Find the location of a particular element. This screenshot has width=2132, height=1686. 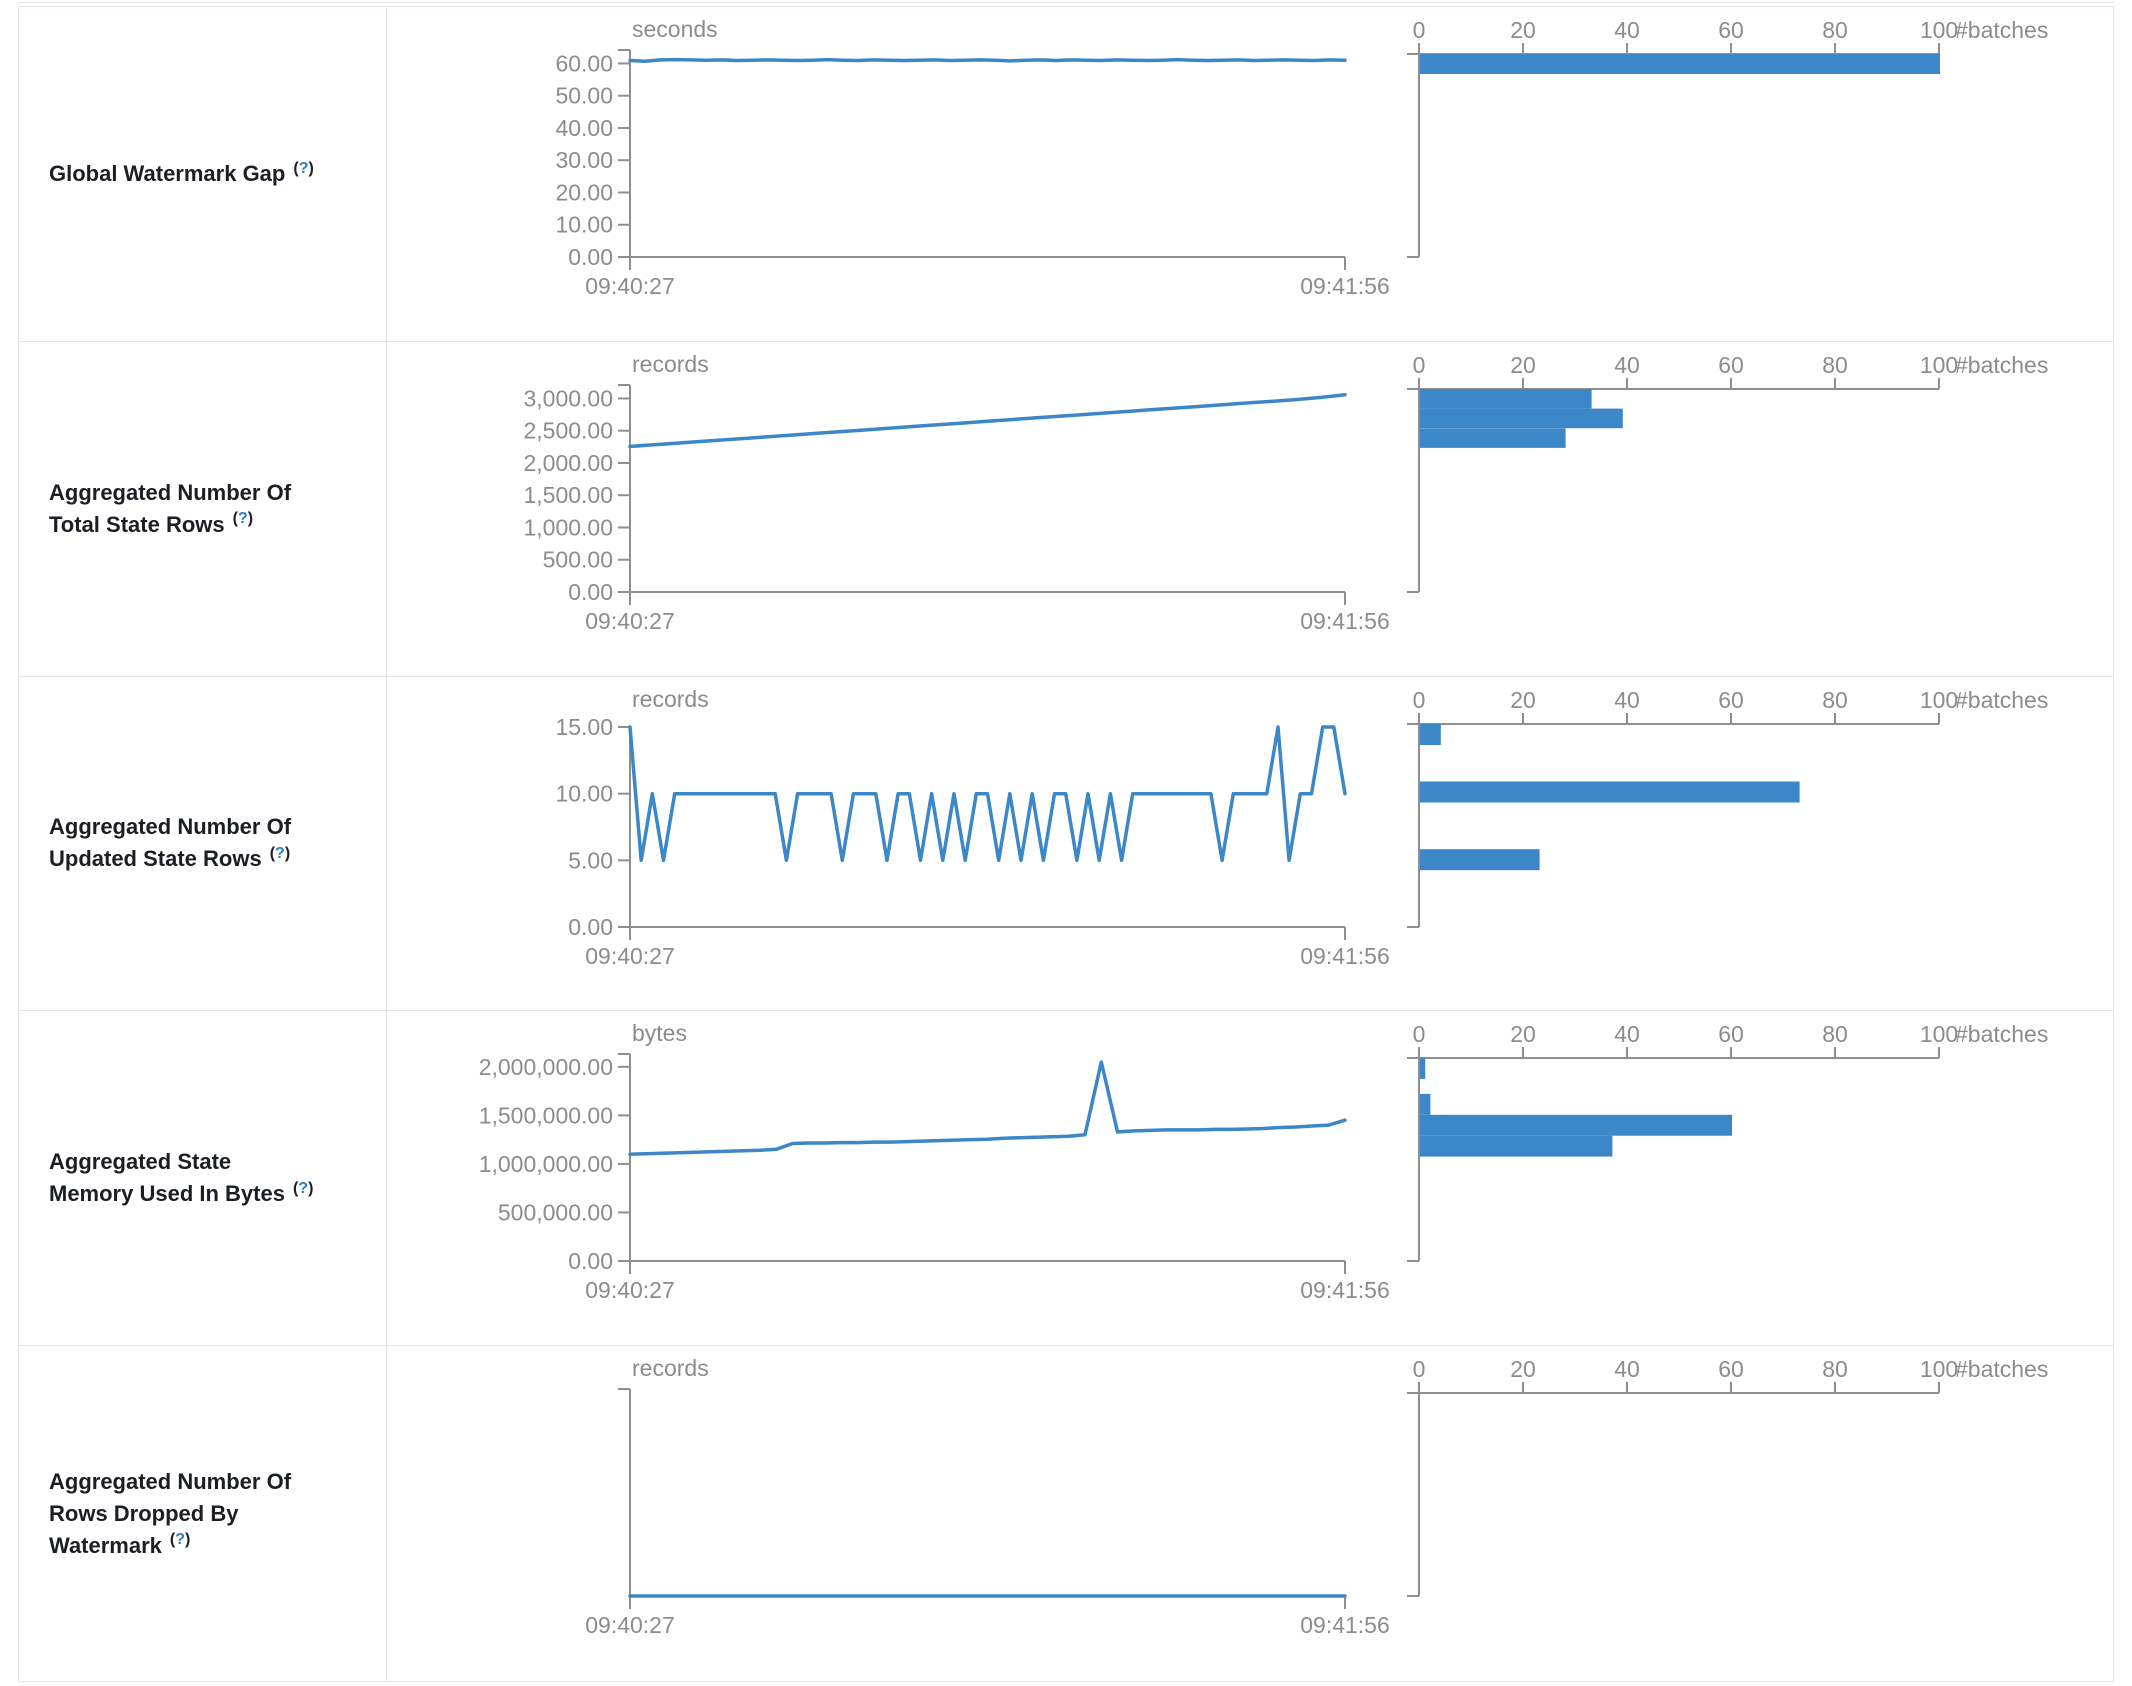

y-tick-label: 1,000.00 is located at coordinates (568, 527).